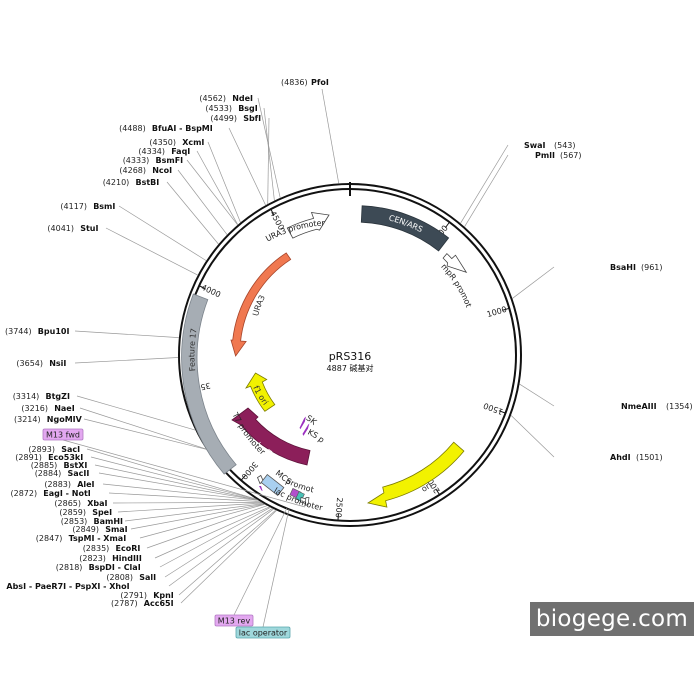 The height and width of the screenshot is (700, 700). Describe the element at coordinates (72, 512) in the screenshot. I see `site-position: (2859)` at that location.